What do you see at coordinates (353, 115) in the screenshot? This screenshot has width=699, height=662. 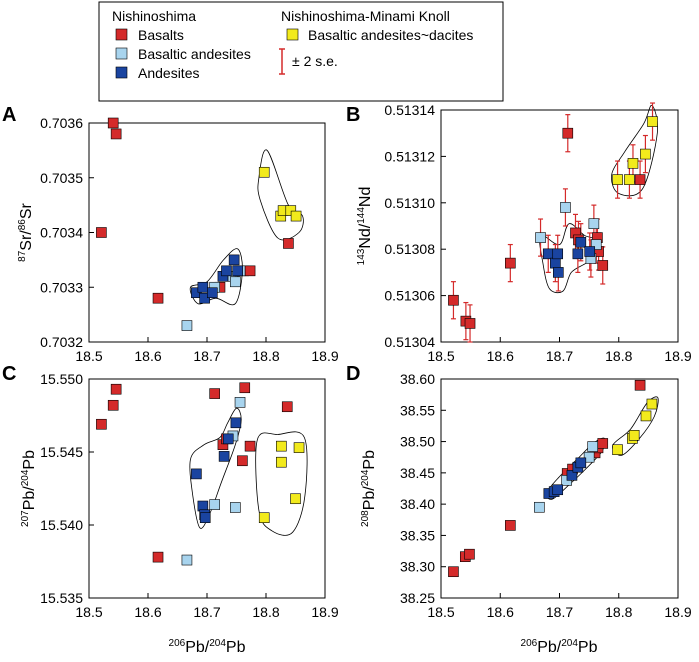 I see `panel-b-label: B` at bounding box center [353, 115].